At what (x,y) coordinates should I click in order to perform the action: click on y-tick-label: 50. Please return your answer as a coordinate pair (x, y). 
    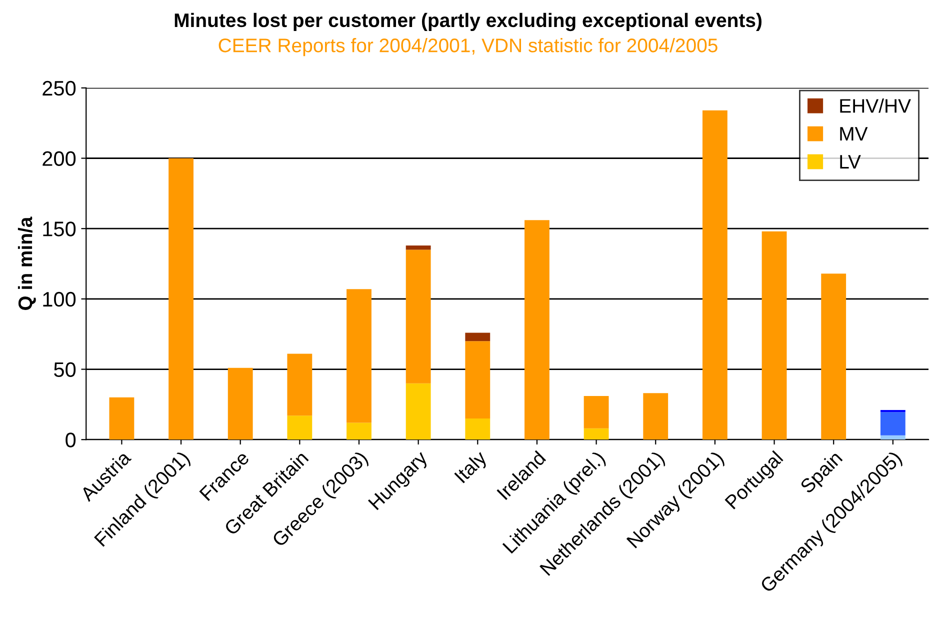
    Looking at the image, I should click on (65, 370).